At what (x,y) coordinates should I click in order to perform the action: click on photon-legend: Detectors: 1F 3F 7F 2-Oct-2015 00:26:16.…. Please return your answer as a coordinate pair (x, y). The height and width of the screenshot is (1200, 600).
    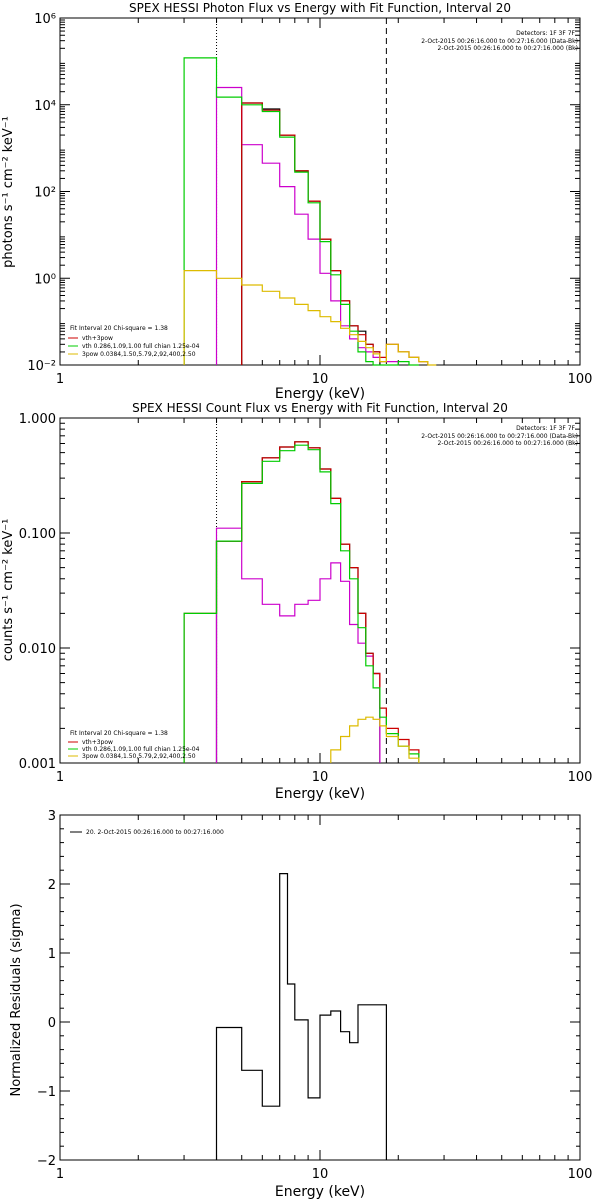
    Looking at the image, I should click on (499, 41).